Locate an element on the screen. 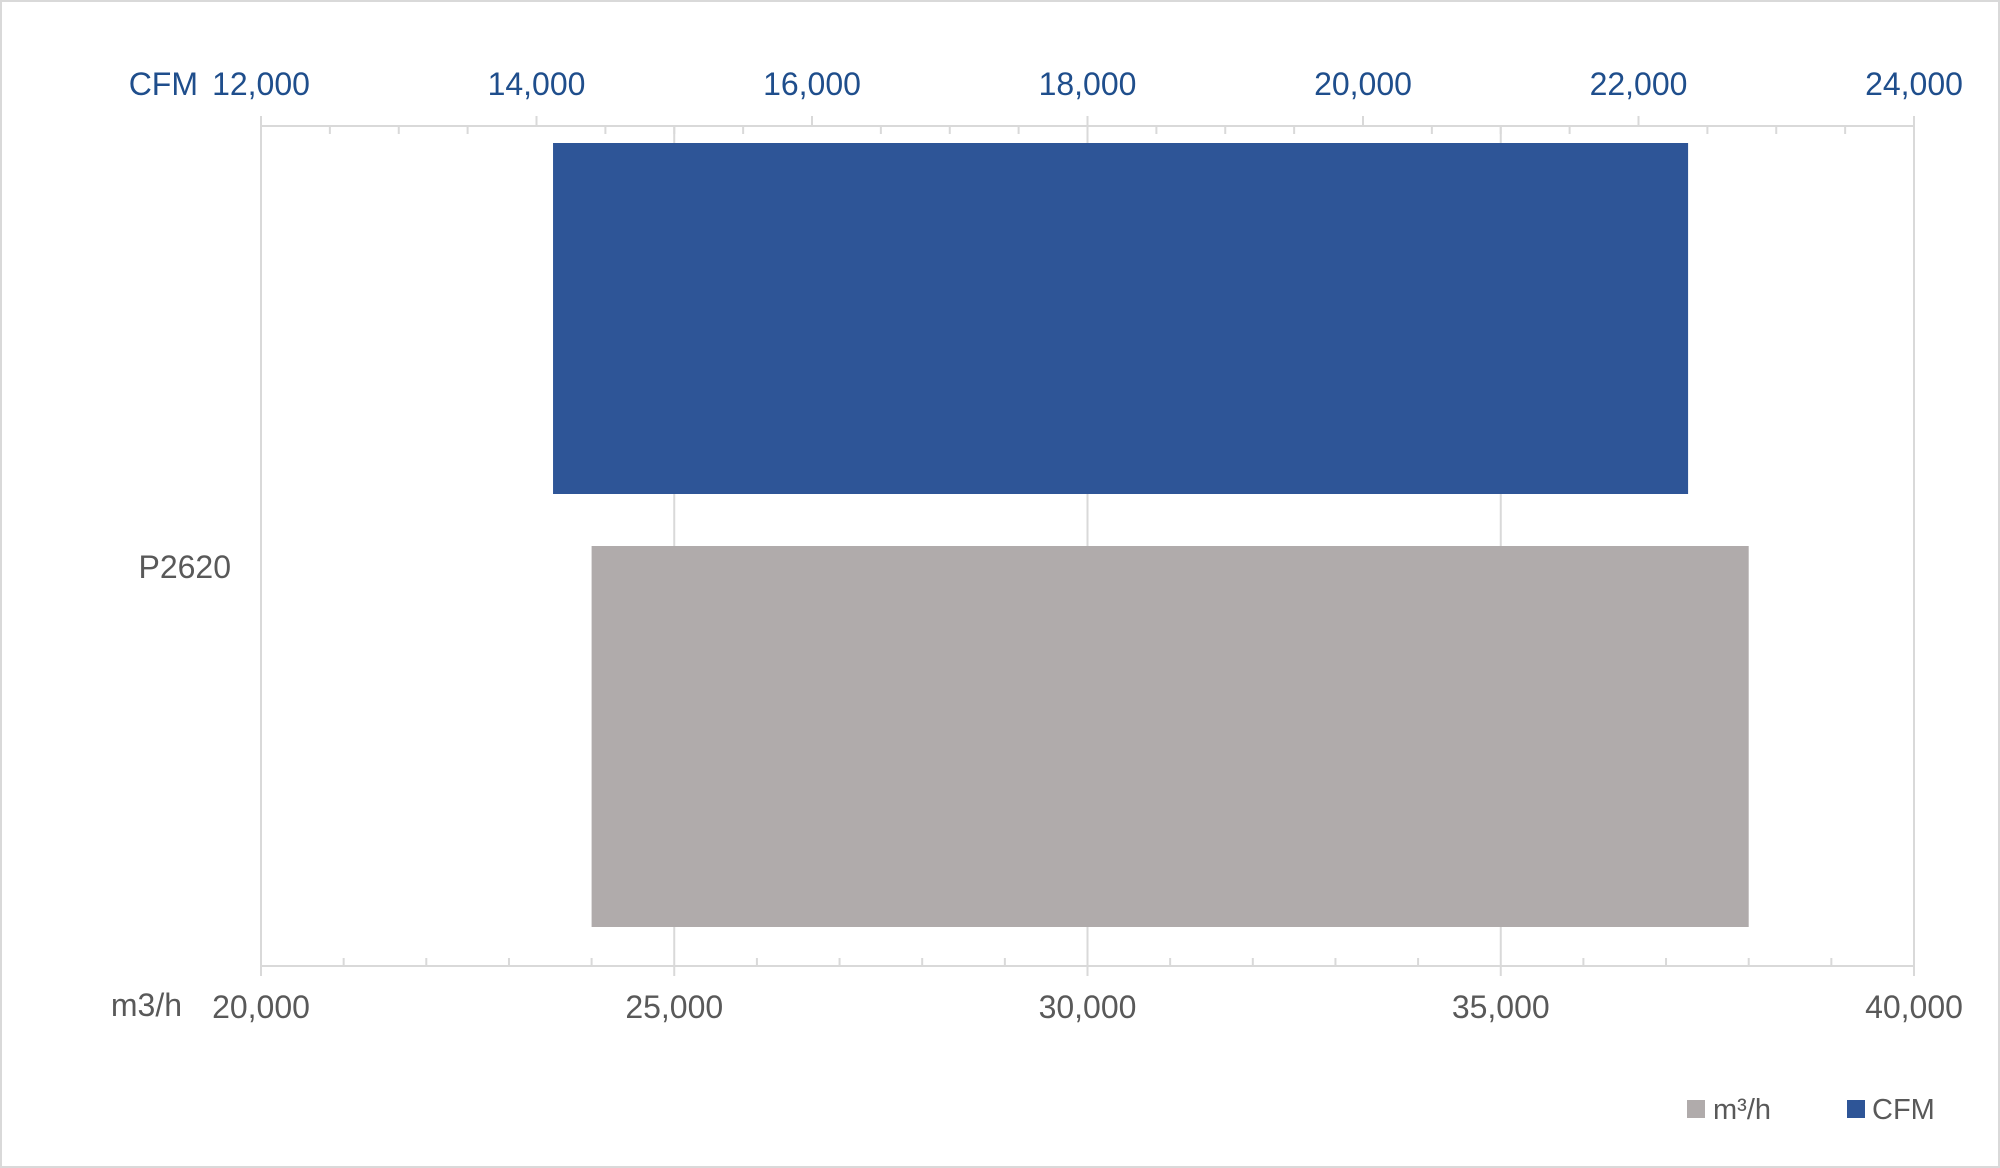 This screenshot has height=1168, width=2000. legend-swatch-cfm is located at coordinates (1856, 1109).